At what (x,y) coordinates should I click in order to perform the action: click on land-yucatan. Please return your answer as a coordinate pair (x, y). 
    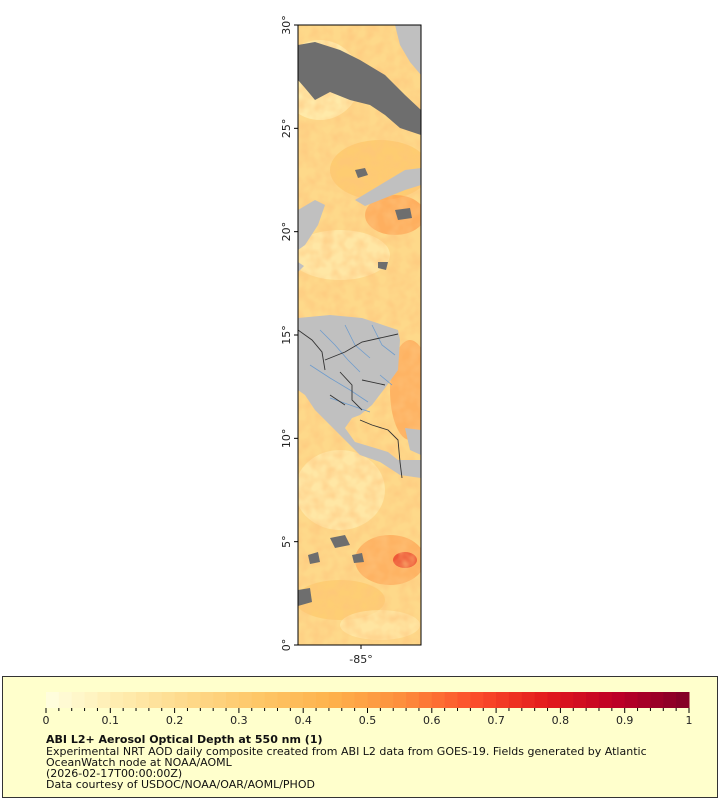
    Looking at the image, I should click on (311, 225).